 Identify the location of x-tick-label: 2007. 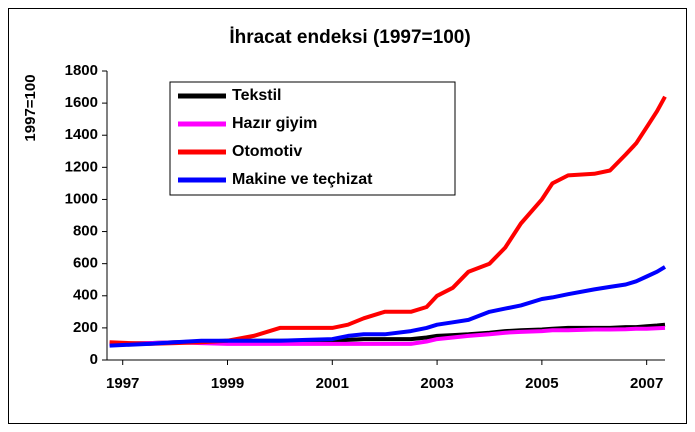
(646, 383).